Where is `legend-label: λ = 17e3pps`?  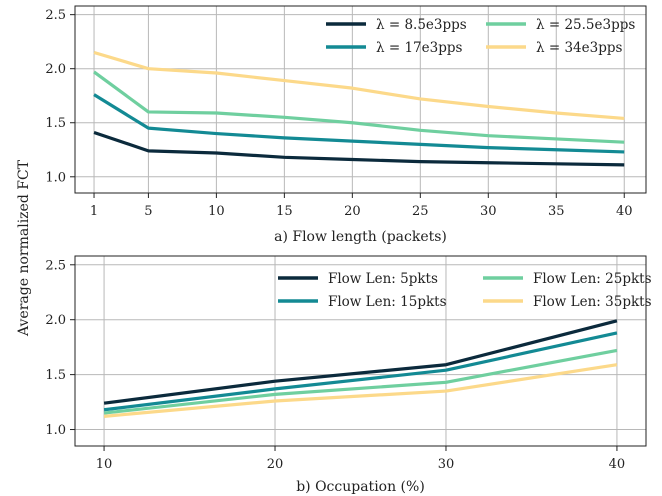
legend-label: λ = 17e3pps is located at coordinates (419, 48).